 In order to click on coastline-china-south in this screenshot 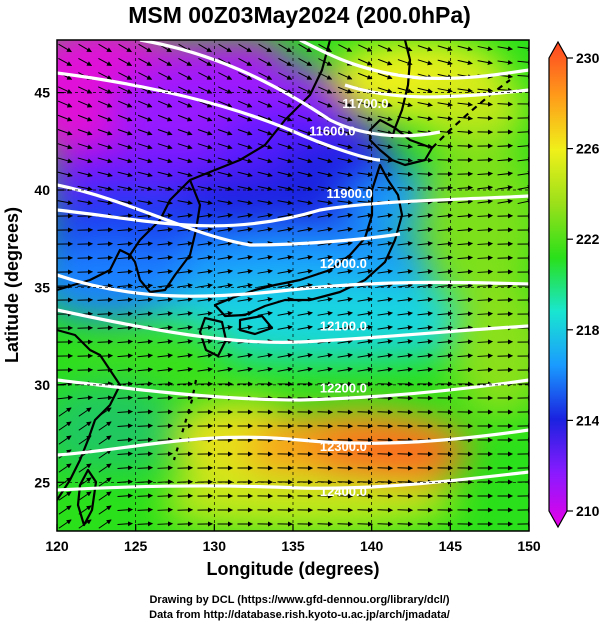, I will do `click(89, 414)`.